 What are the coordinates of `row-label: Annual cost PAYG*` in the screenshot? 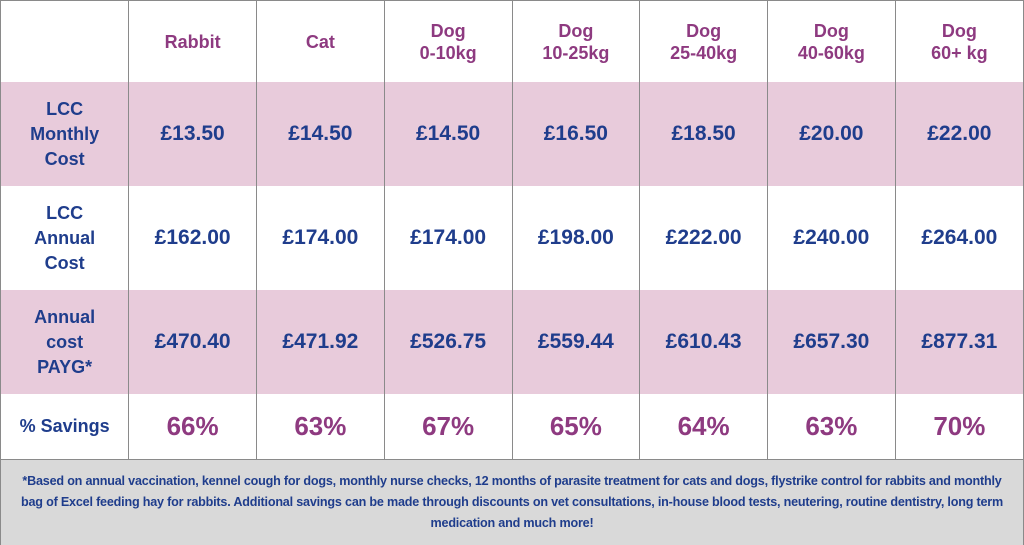 It's located at (65, 342).